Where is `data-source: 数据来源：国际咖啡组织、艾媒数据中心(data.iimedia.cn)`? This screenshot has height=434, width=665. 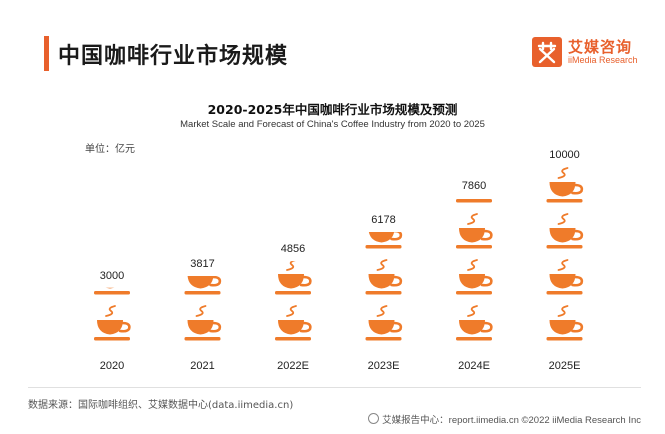 data-source: 数据来源：国际咖啡组织、艾媒数据中心(data.iimedia.cn) is located at coordinates (161, 405).